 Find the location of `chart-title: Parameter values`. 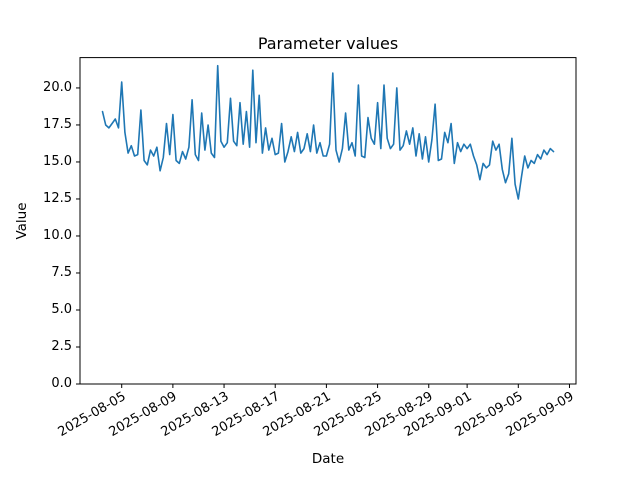

chart-title: Parameter values is located at coordinates (328, 43).